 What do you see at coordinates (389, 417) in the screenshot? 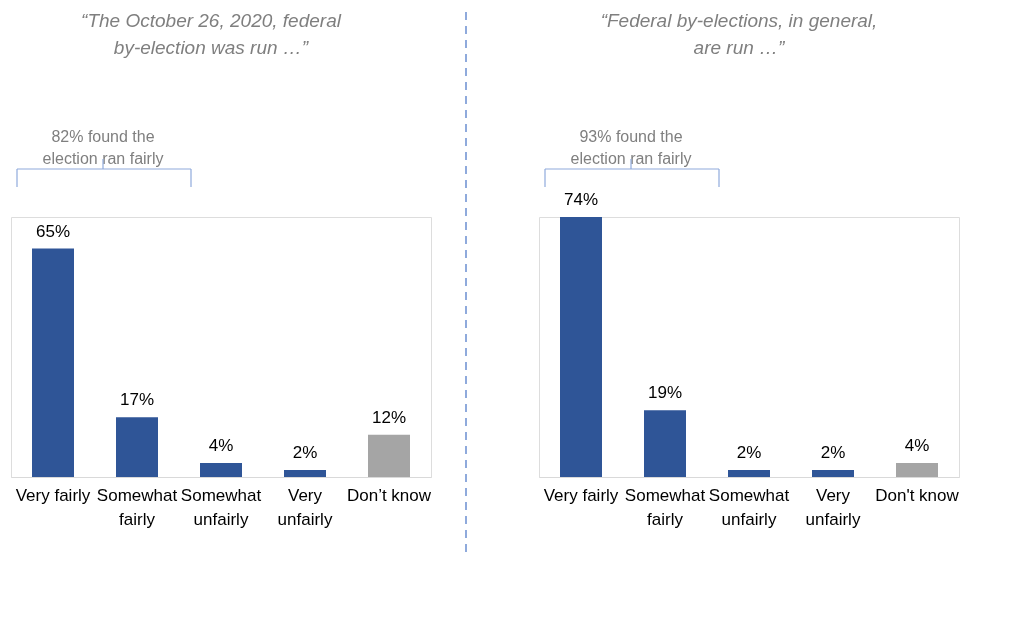
I see `data-label: 12%` at bounding box center [389, 417].